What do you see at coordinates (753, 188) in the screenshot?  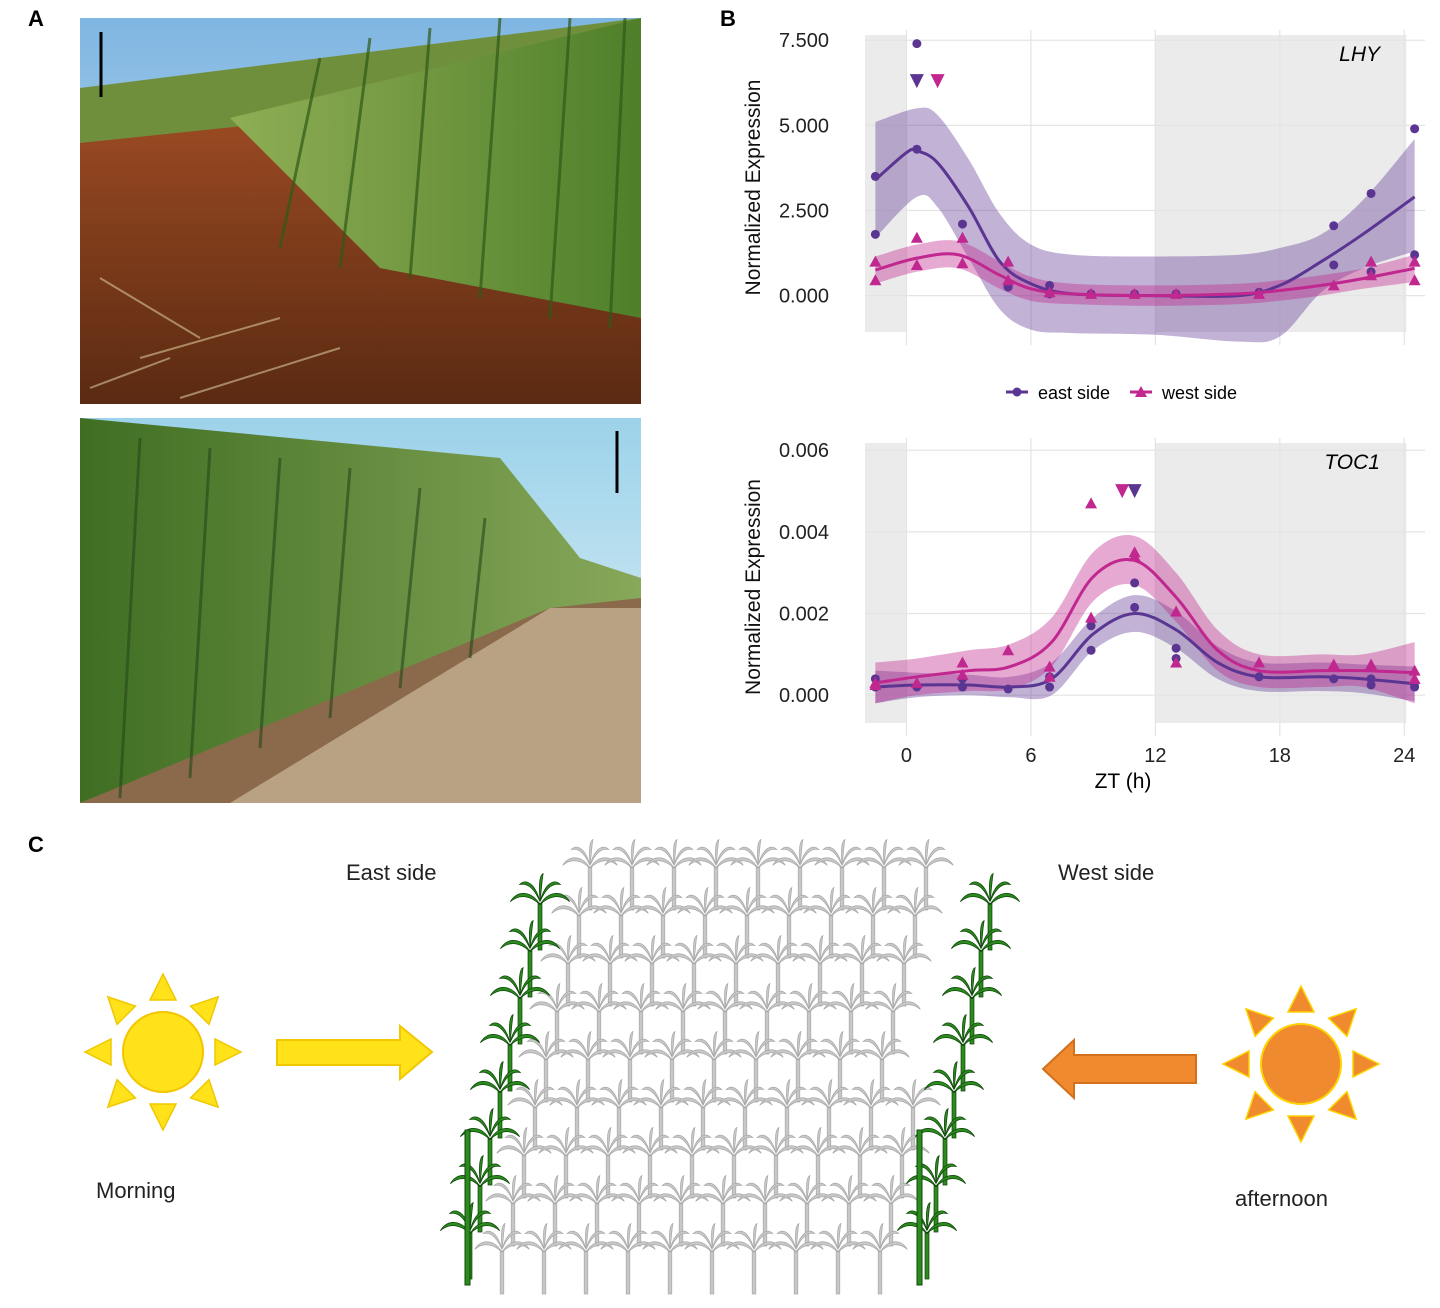 I see `y-axis-label: Normalized Expression` at bounding box center [753, 188].